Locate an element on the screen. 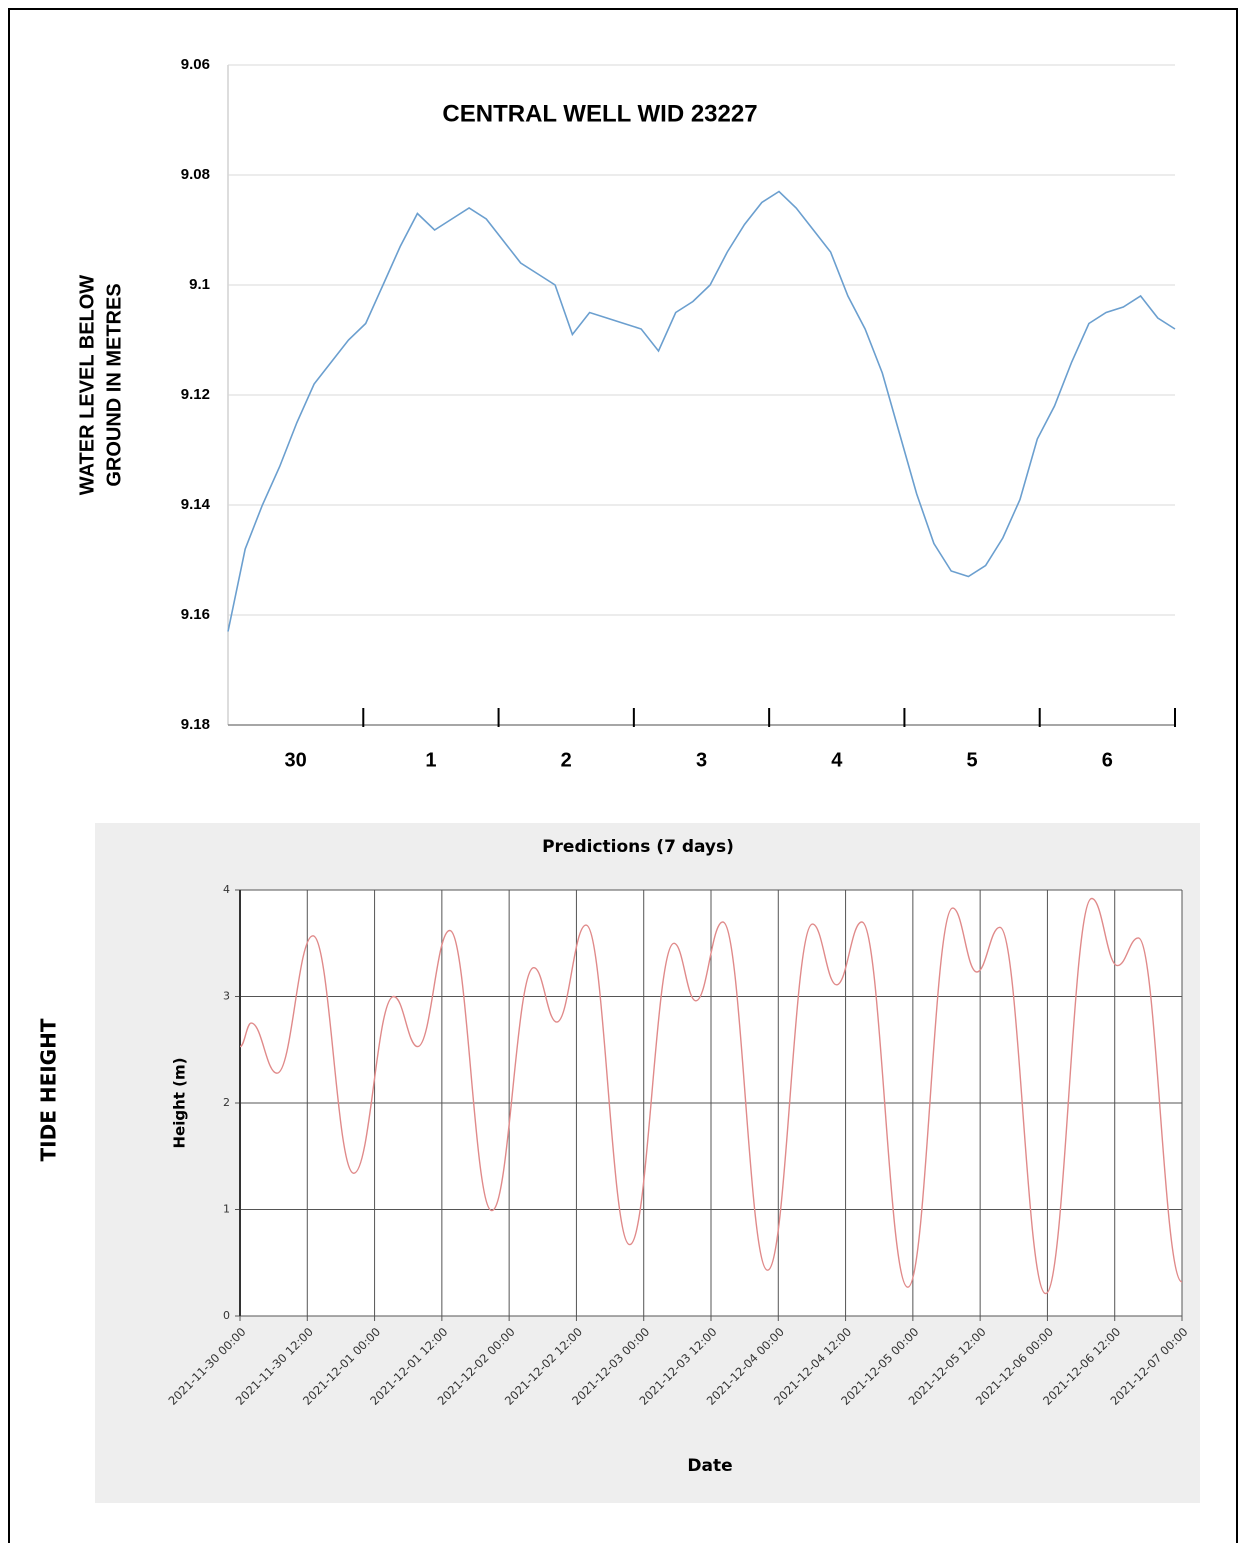 Image resolution: width=1246 pixels, height=1543 pixels. y-axis-label: WATER LEVEL BELOW is located at coordinates (87, 385).